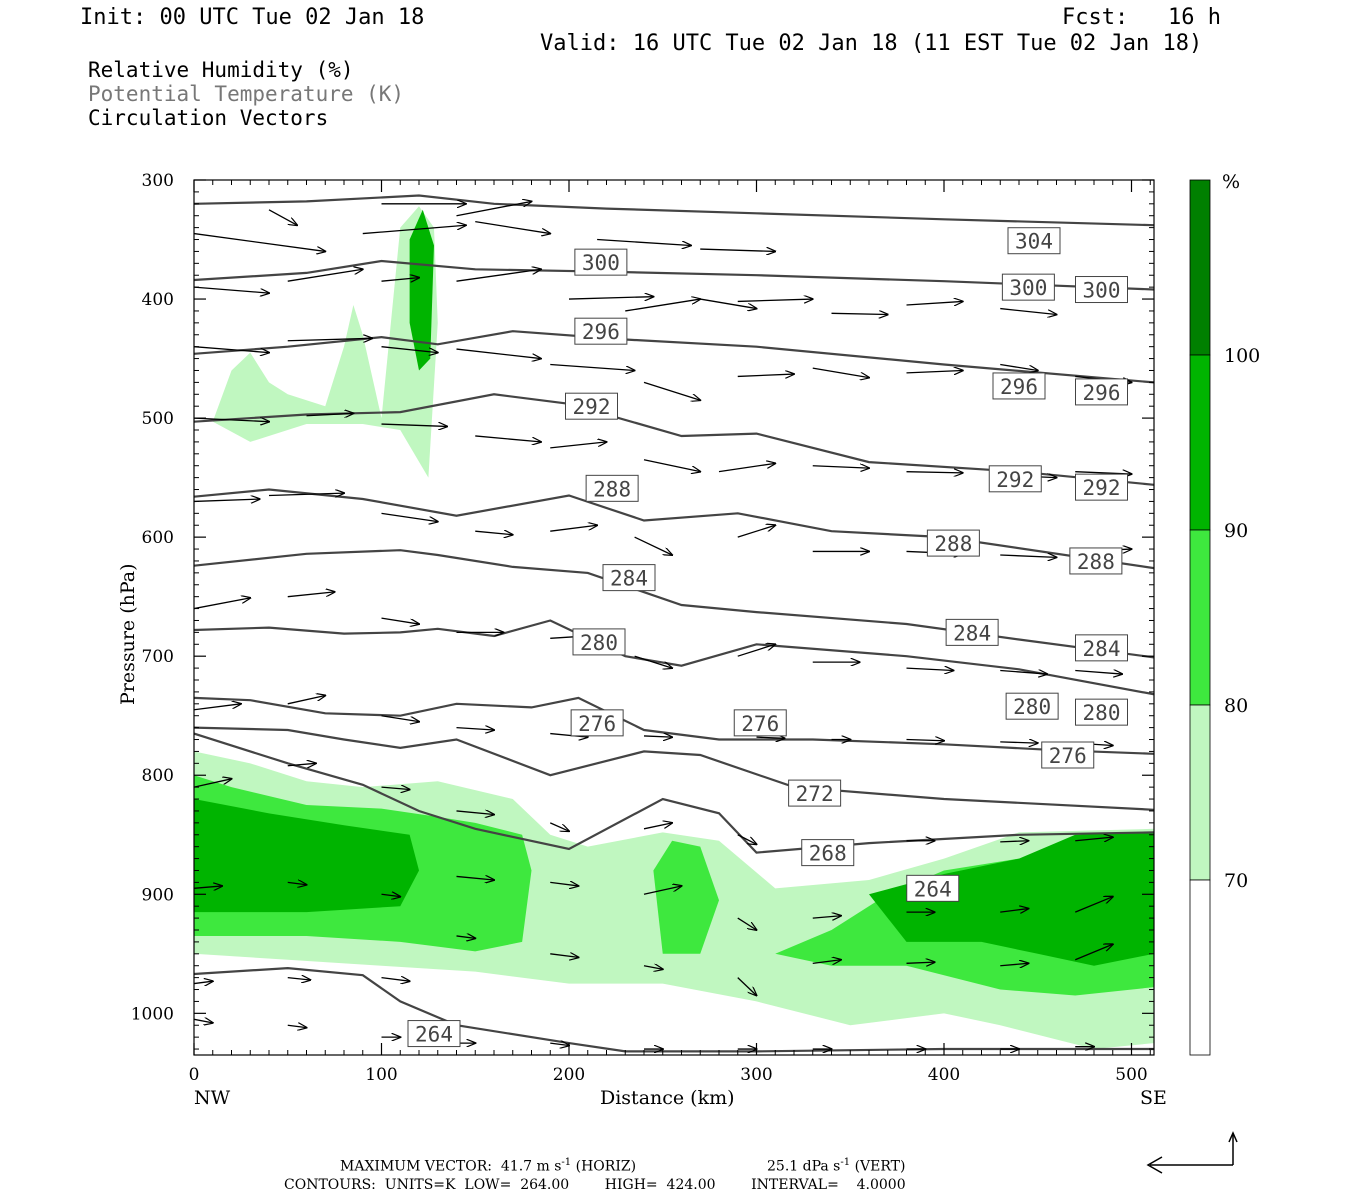  Describe the element at coordinates (208, 118) in the screenshot. I see `legend-vectors: Circulation Vectors` at that location.